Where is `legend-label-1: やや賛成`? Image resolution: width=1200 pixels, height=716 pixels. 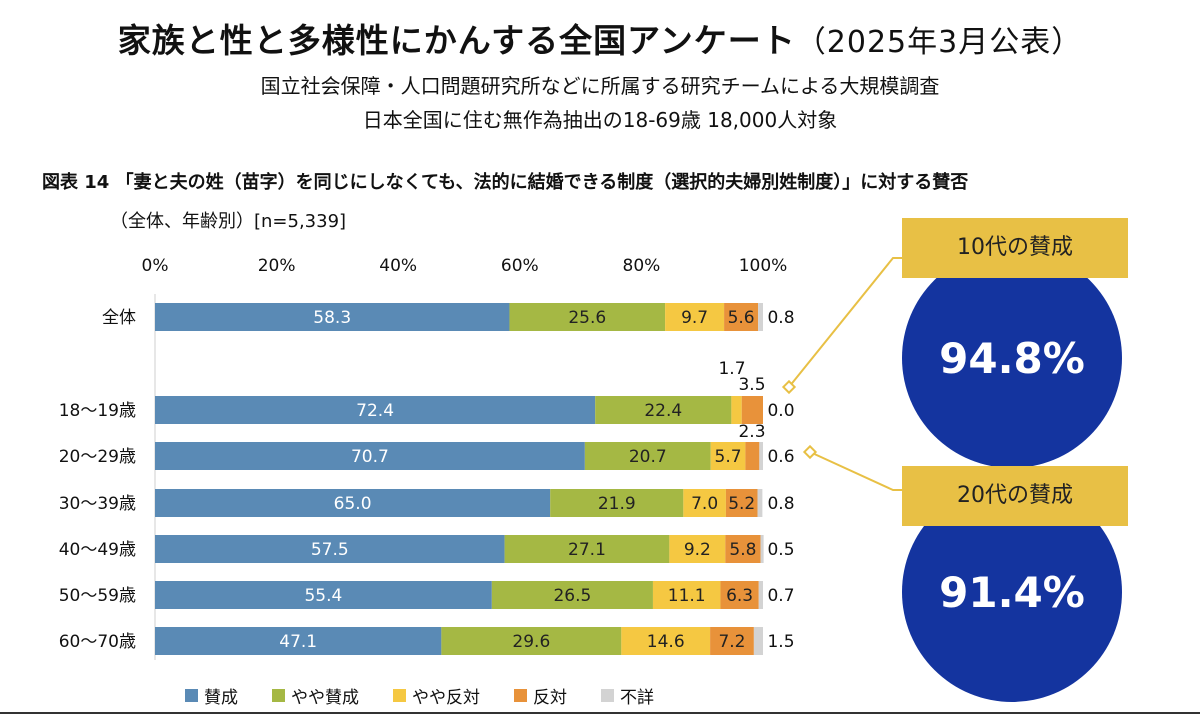 legend-label-1: やや賛成 is located at coordinates (325, 698).